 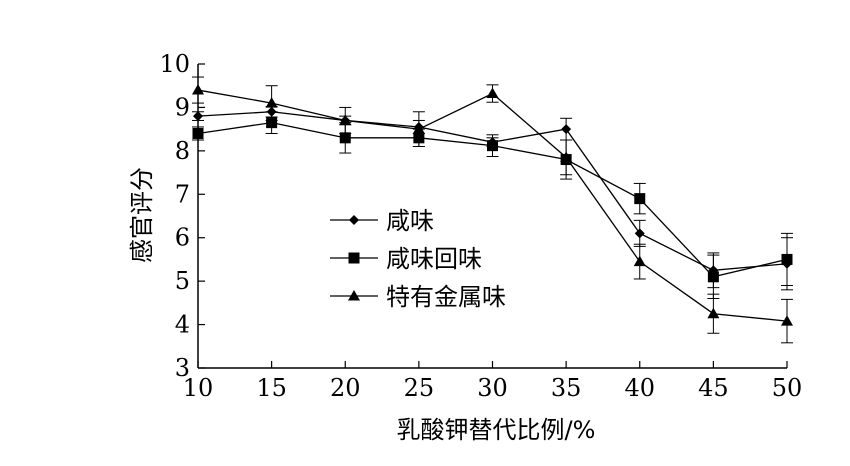 I want to click on x-tick-label: 20, so click(x=345, y=388).